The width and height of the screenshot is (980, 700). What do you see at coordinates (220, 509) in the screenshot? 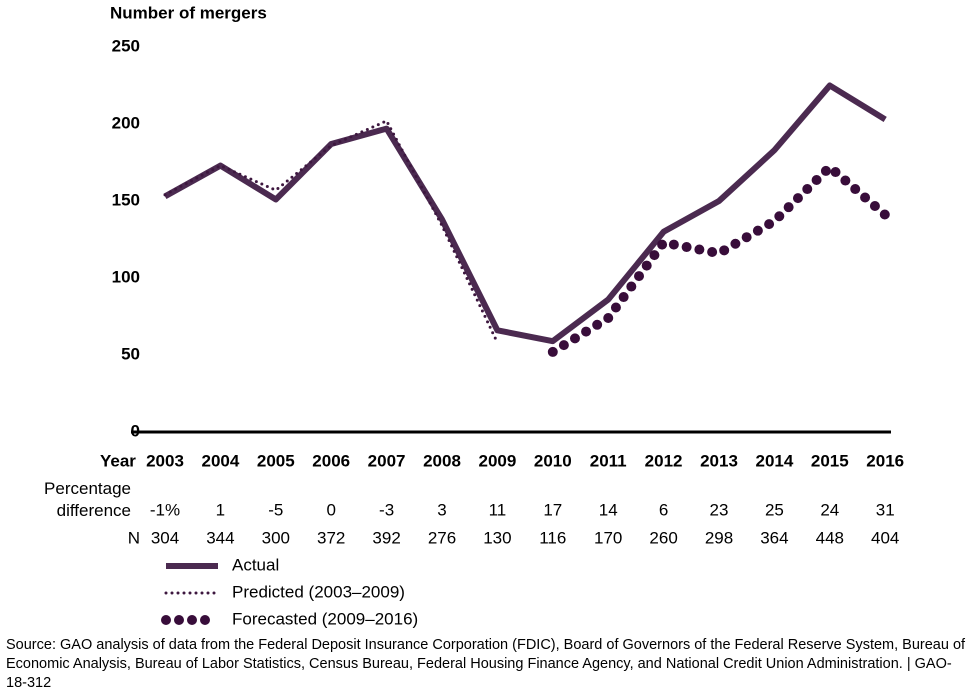
I see `percentage-cell: 1` at bounding box center [220, 509].